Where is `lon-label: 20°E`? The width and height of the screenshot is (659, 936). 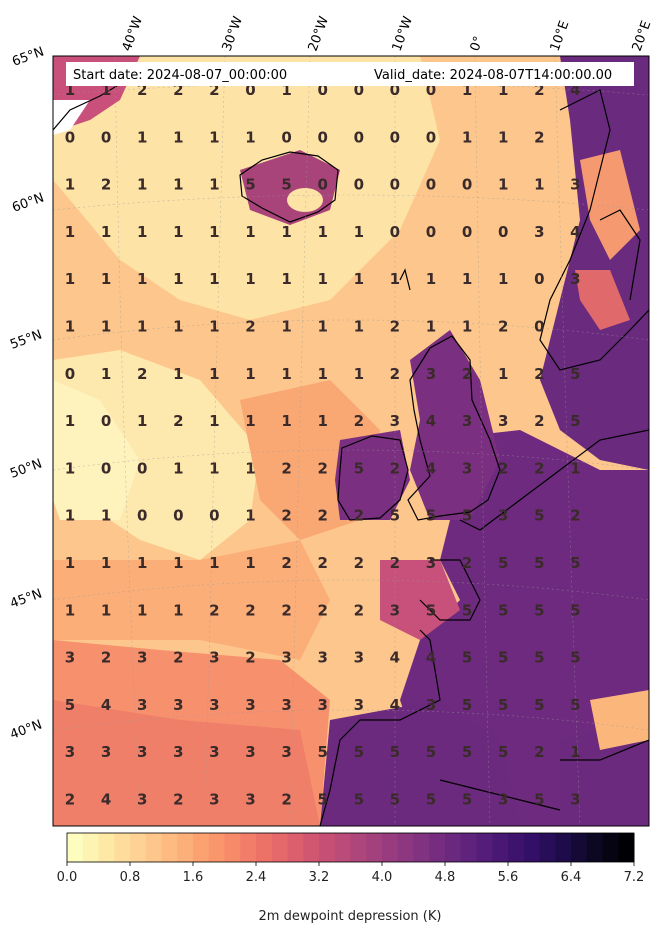
lon-label: 20°E is located at coordinates (642, 36).